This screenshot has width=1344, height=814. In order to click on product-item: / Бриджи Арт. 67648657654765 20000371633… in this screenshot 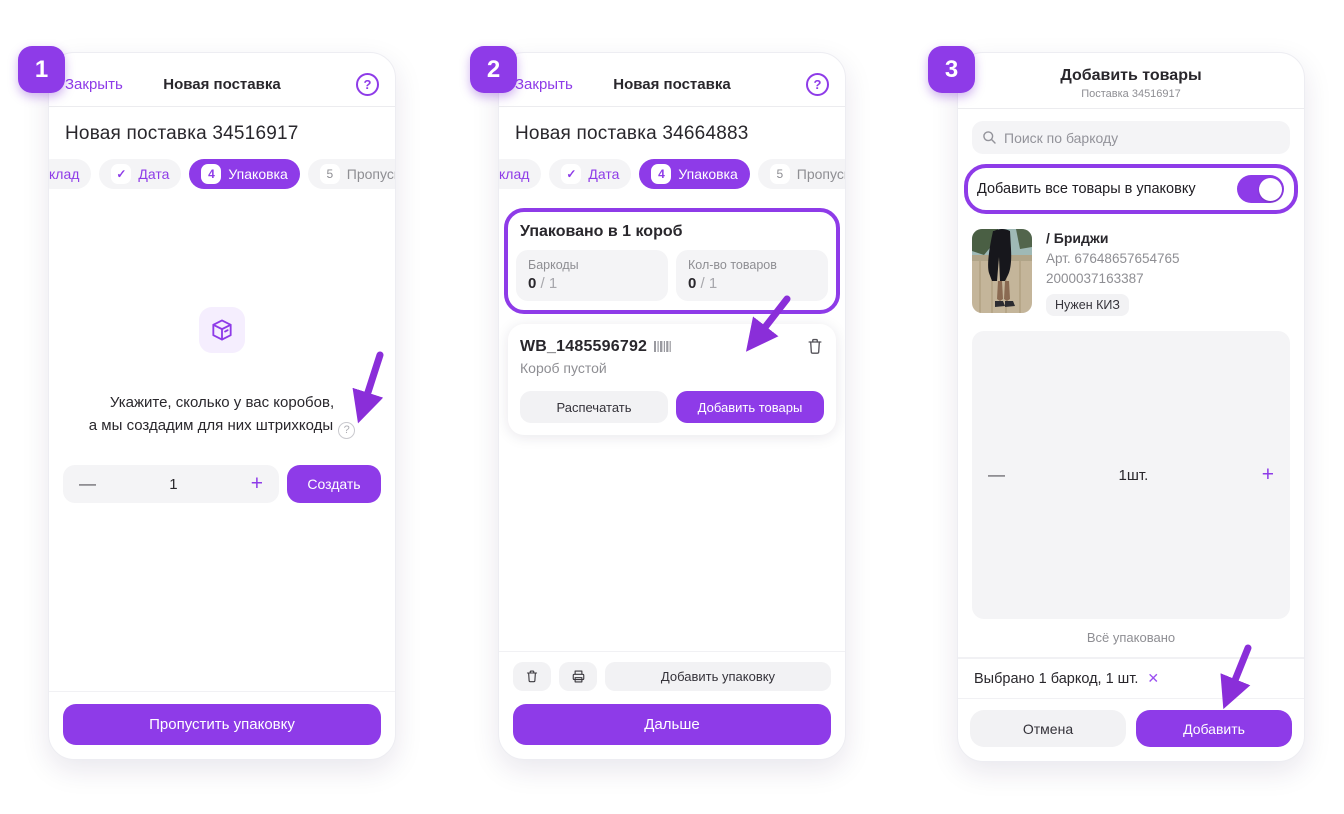, I will do `click(1131, 265)`.